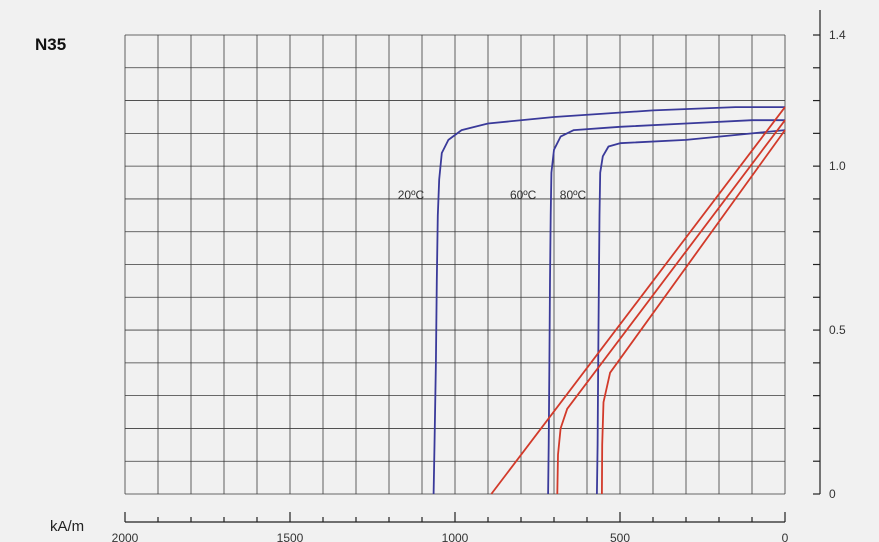 This screenshot has height=542, width=879. What do you see at coordinates (837, 330) in the screenshot?
I see `y-tick-label: 0.5` at bounding box center [837, 330].